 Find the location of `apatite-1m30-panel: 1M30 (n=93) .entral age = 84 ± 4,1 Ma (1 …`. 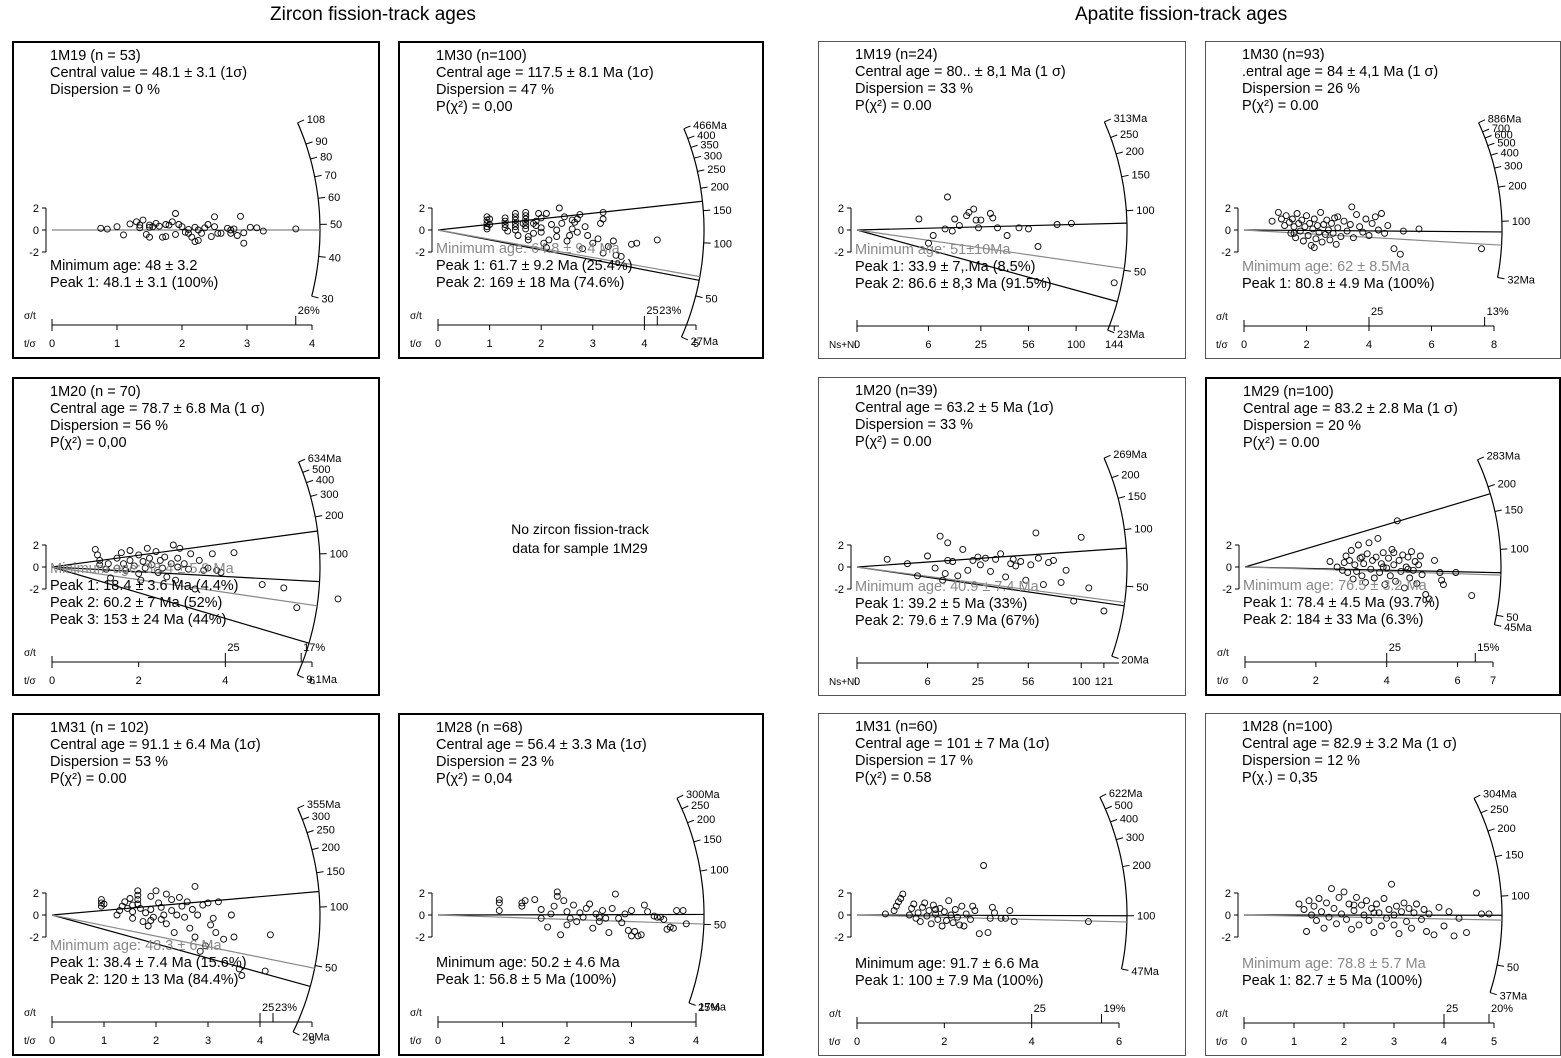

apatite-1m30-panel: 1M30 (n=93) .entral age = 84 ± 4,1 Ma (1 … is located at coordinates (1383, 200).